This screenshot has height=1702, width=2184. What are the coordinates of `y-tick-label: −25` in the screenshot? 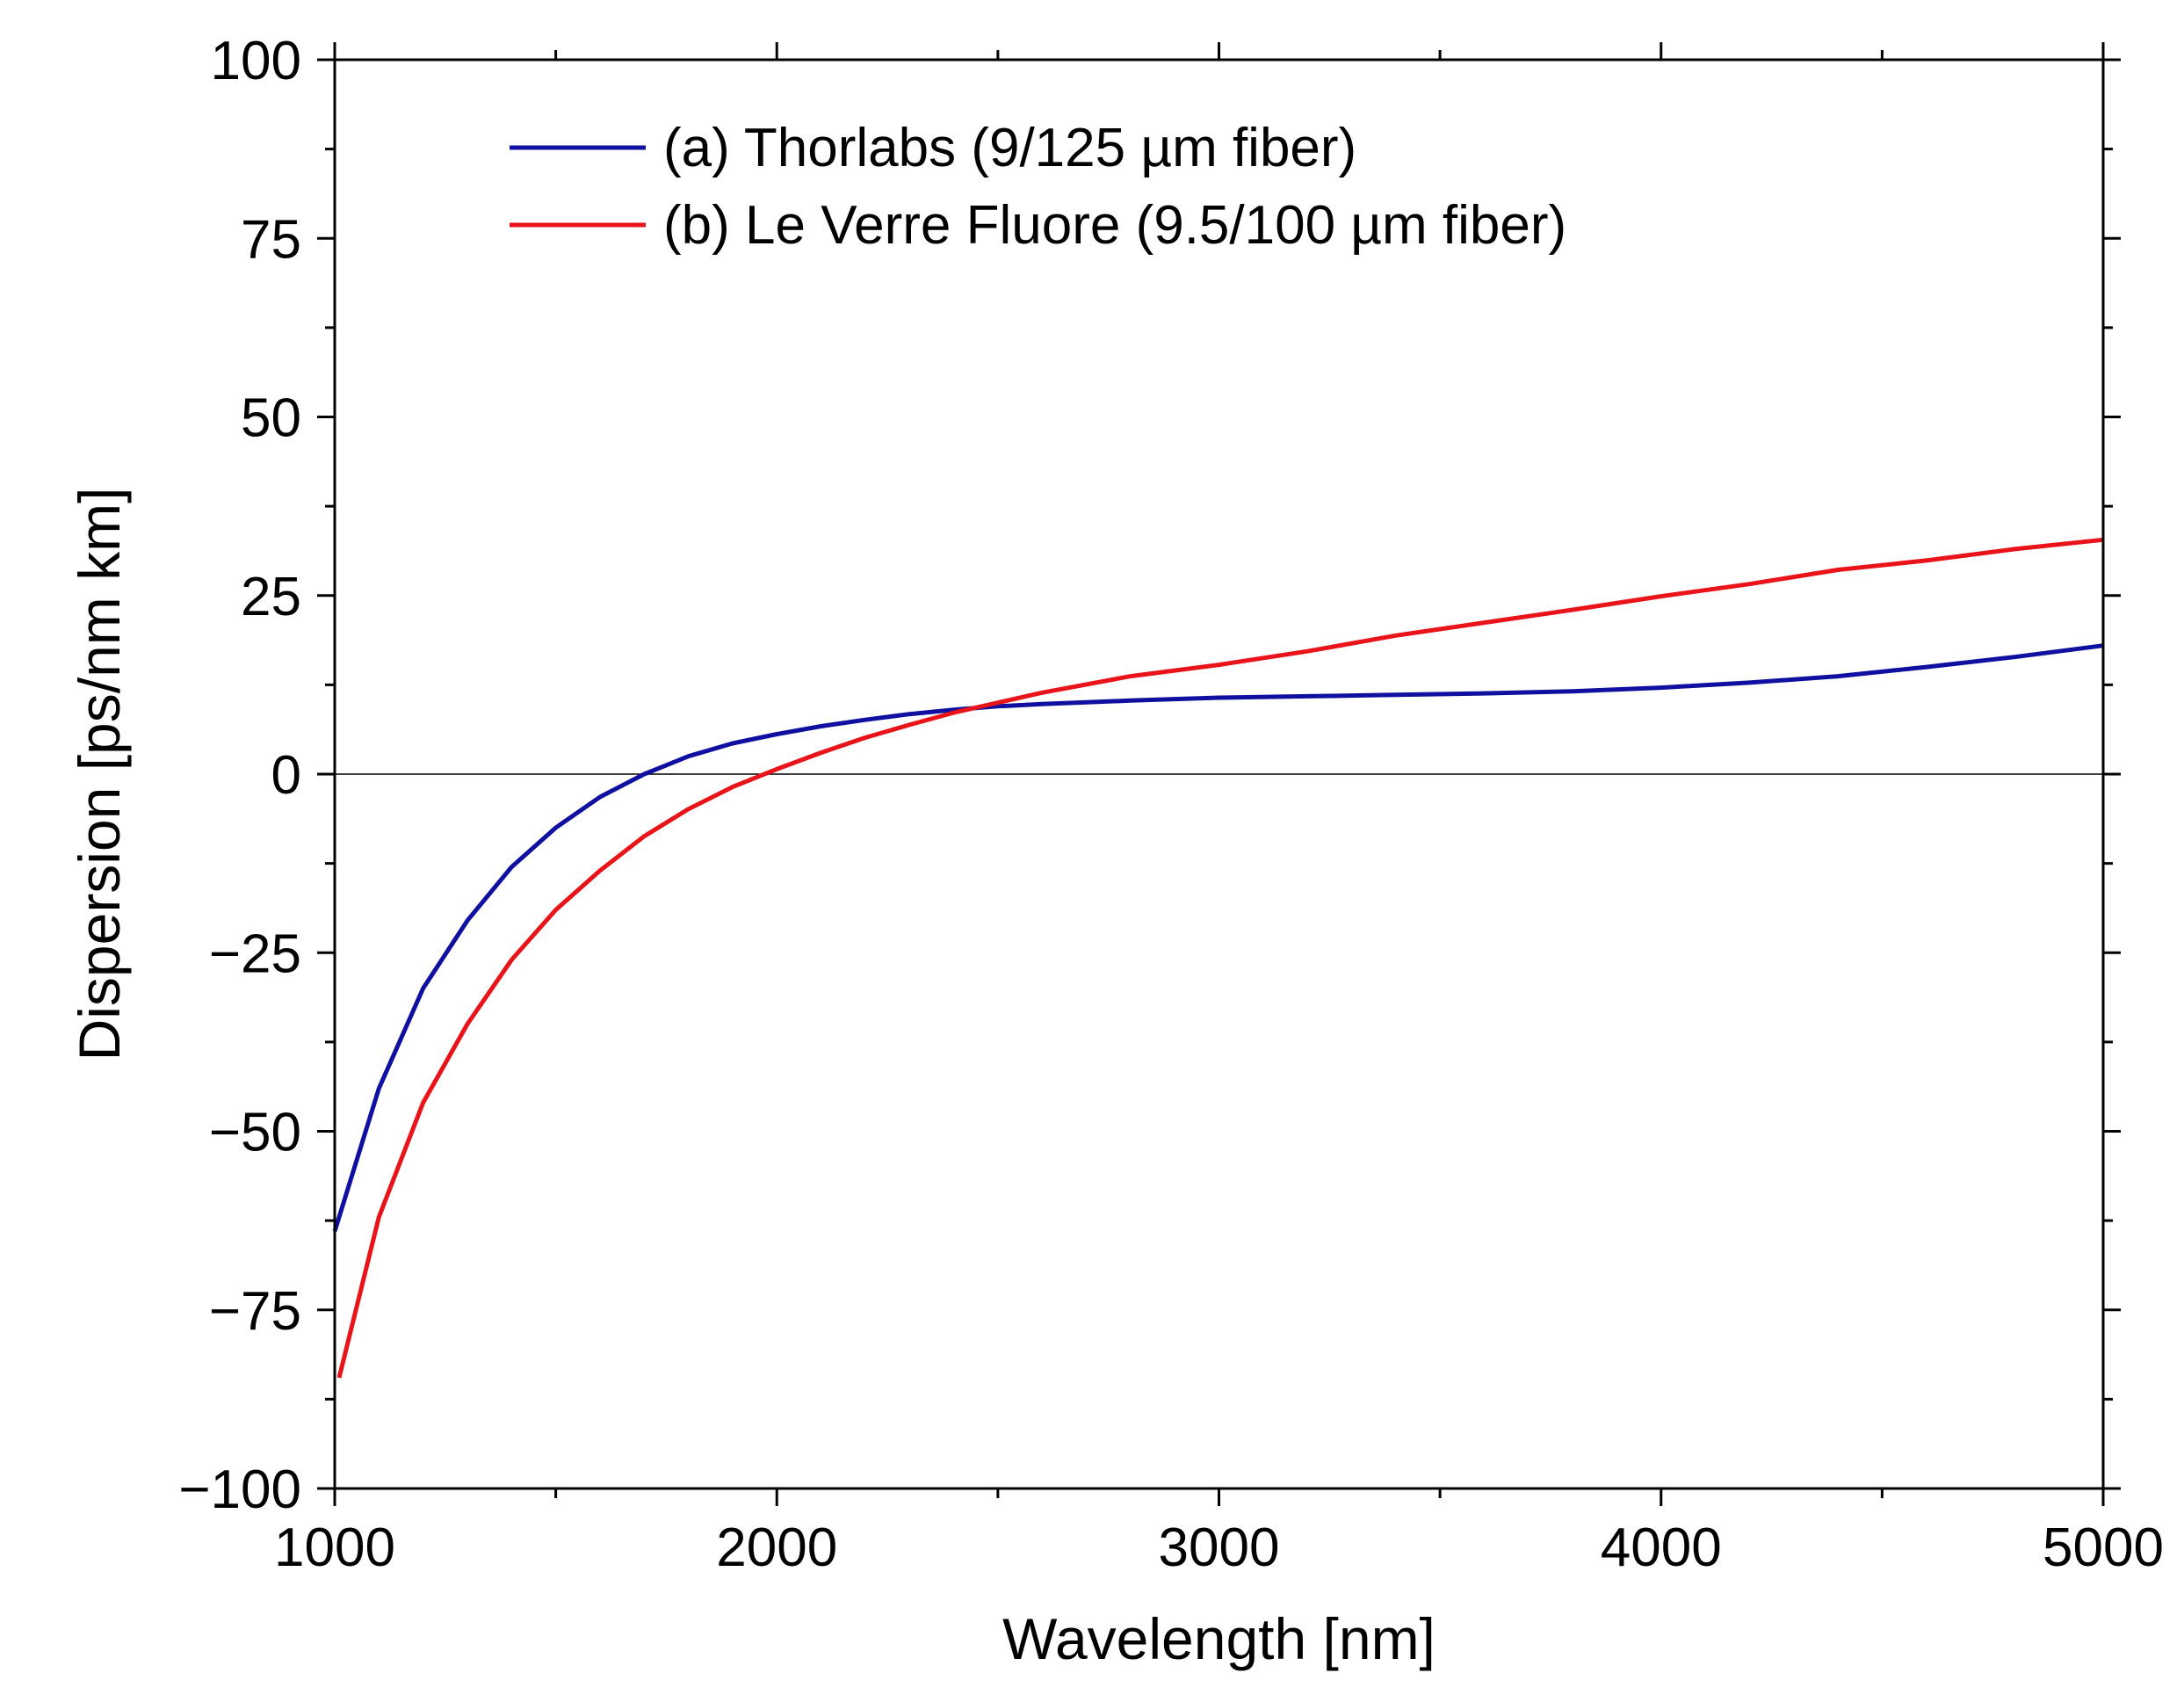 It's located at (255, 953).